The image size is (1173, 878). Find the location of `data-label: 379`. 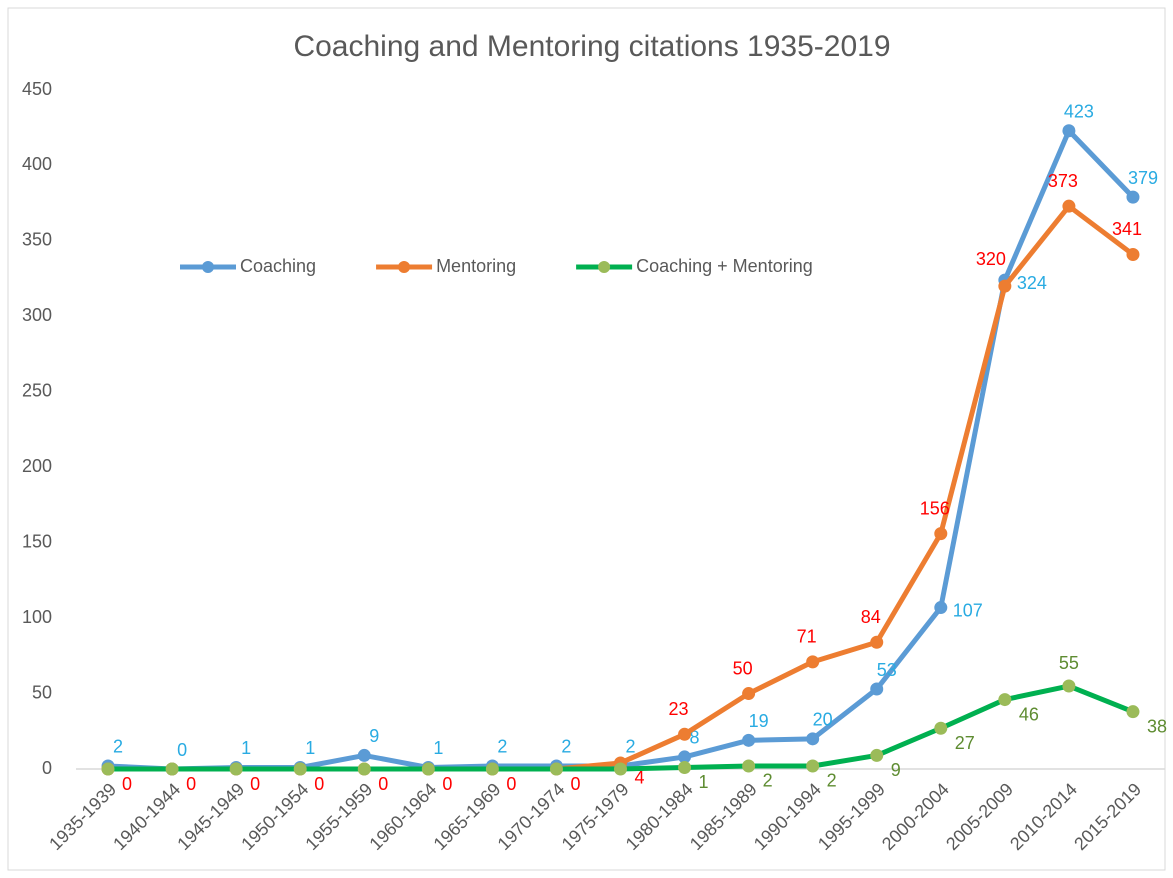

data-label: 379 is located at coordinates (1143, 178).